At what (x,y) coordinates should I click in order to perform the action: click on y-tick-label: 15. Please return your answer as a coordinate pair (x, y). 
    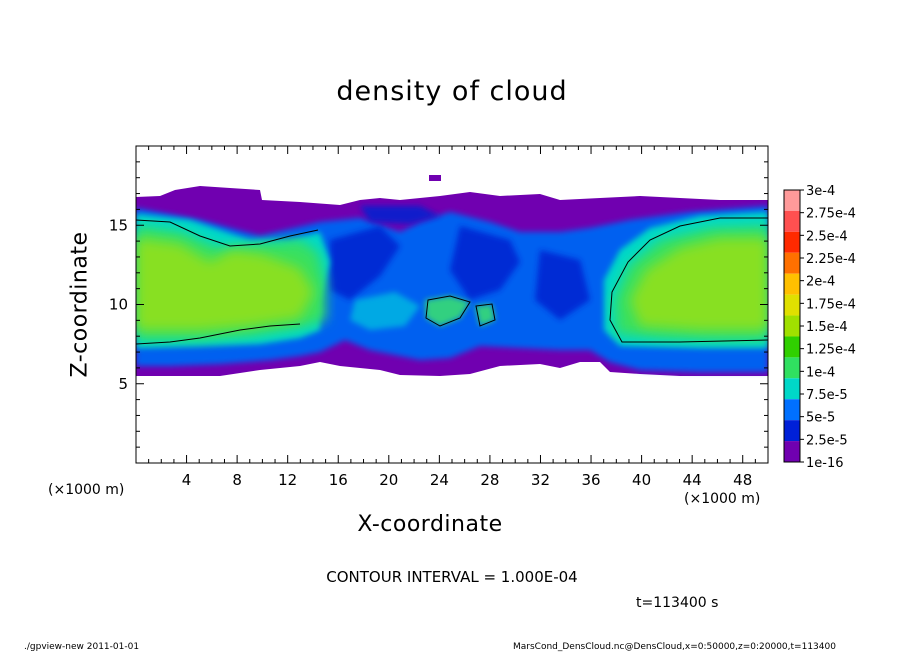
    Looking at the image, I should click on (118, 225).